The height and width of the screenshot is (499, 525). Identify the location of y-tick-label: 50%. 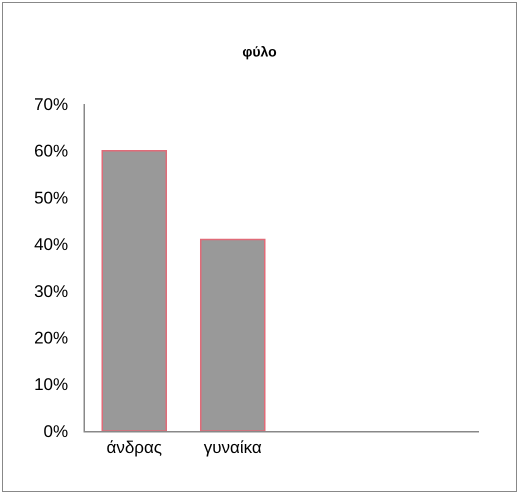
(51, 198).